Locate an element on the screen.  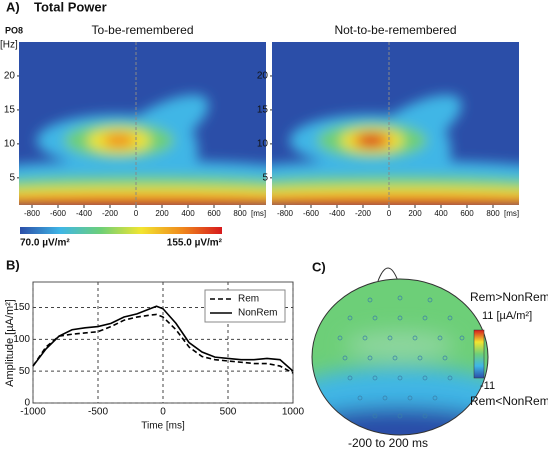
colorbar-min: -11 is located at coordinates (487, 386).